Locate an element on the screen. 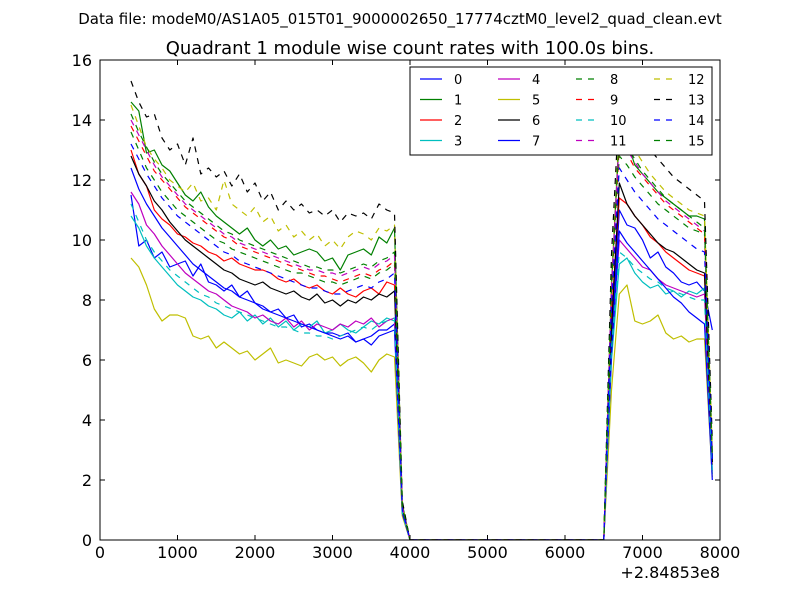  legend-label-13: 13 is located at coordinates (696, 101).